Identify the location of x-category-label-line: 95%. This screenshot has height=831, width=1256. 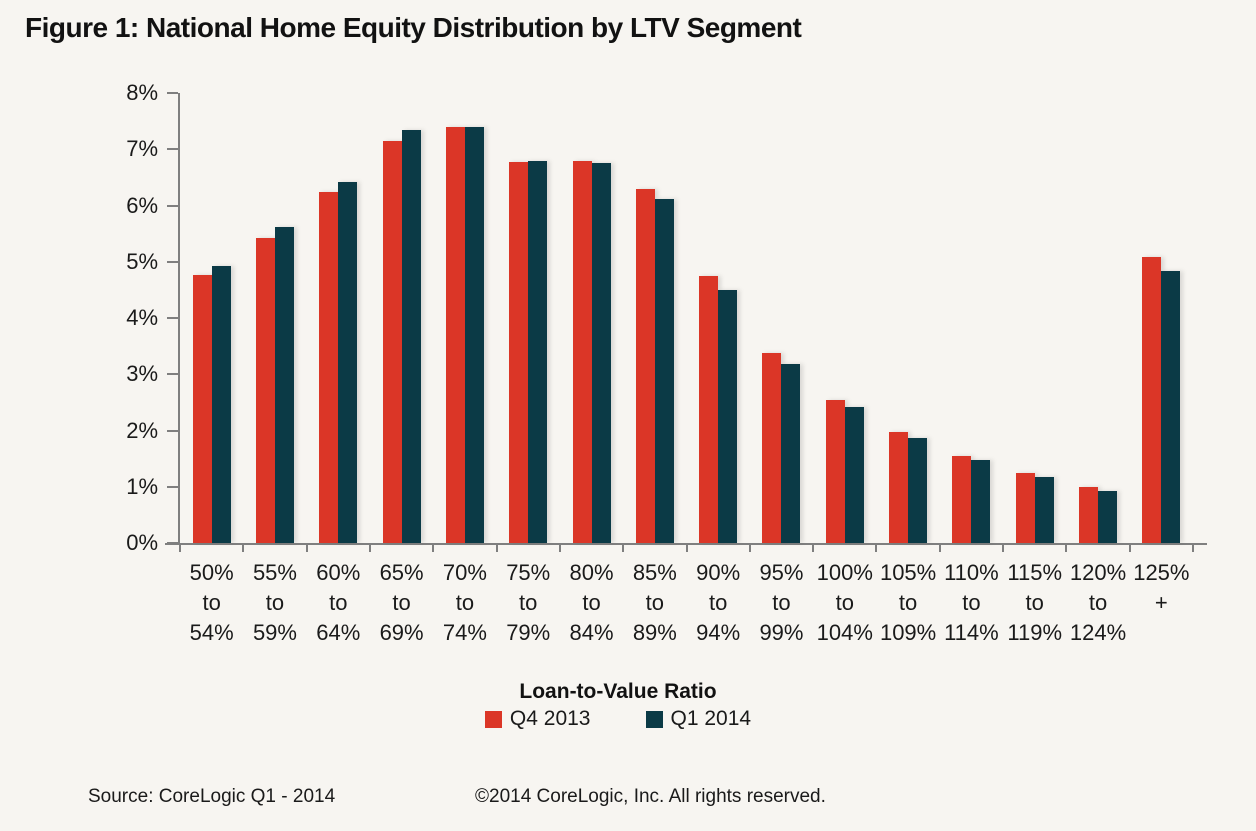
(781, 572).